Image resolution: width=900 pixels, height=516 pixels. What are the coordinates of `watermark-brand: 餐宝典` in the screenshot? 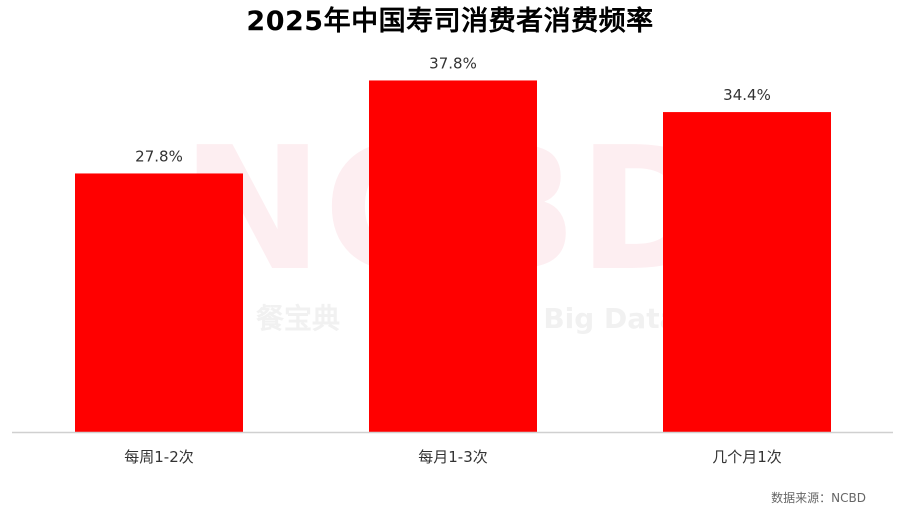 It's located at (298, 318).